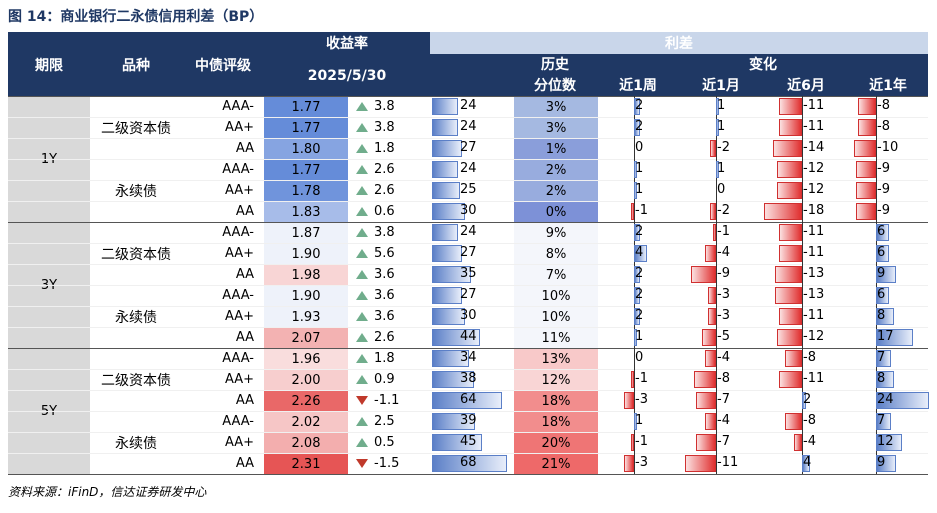 This screenshot has width=937, height=513. I want to click on change-value-m6: -14, so click(814, 147).